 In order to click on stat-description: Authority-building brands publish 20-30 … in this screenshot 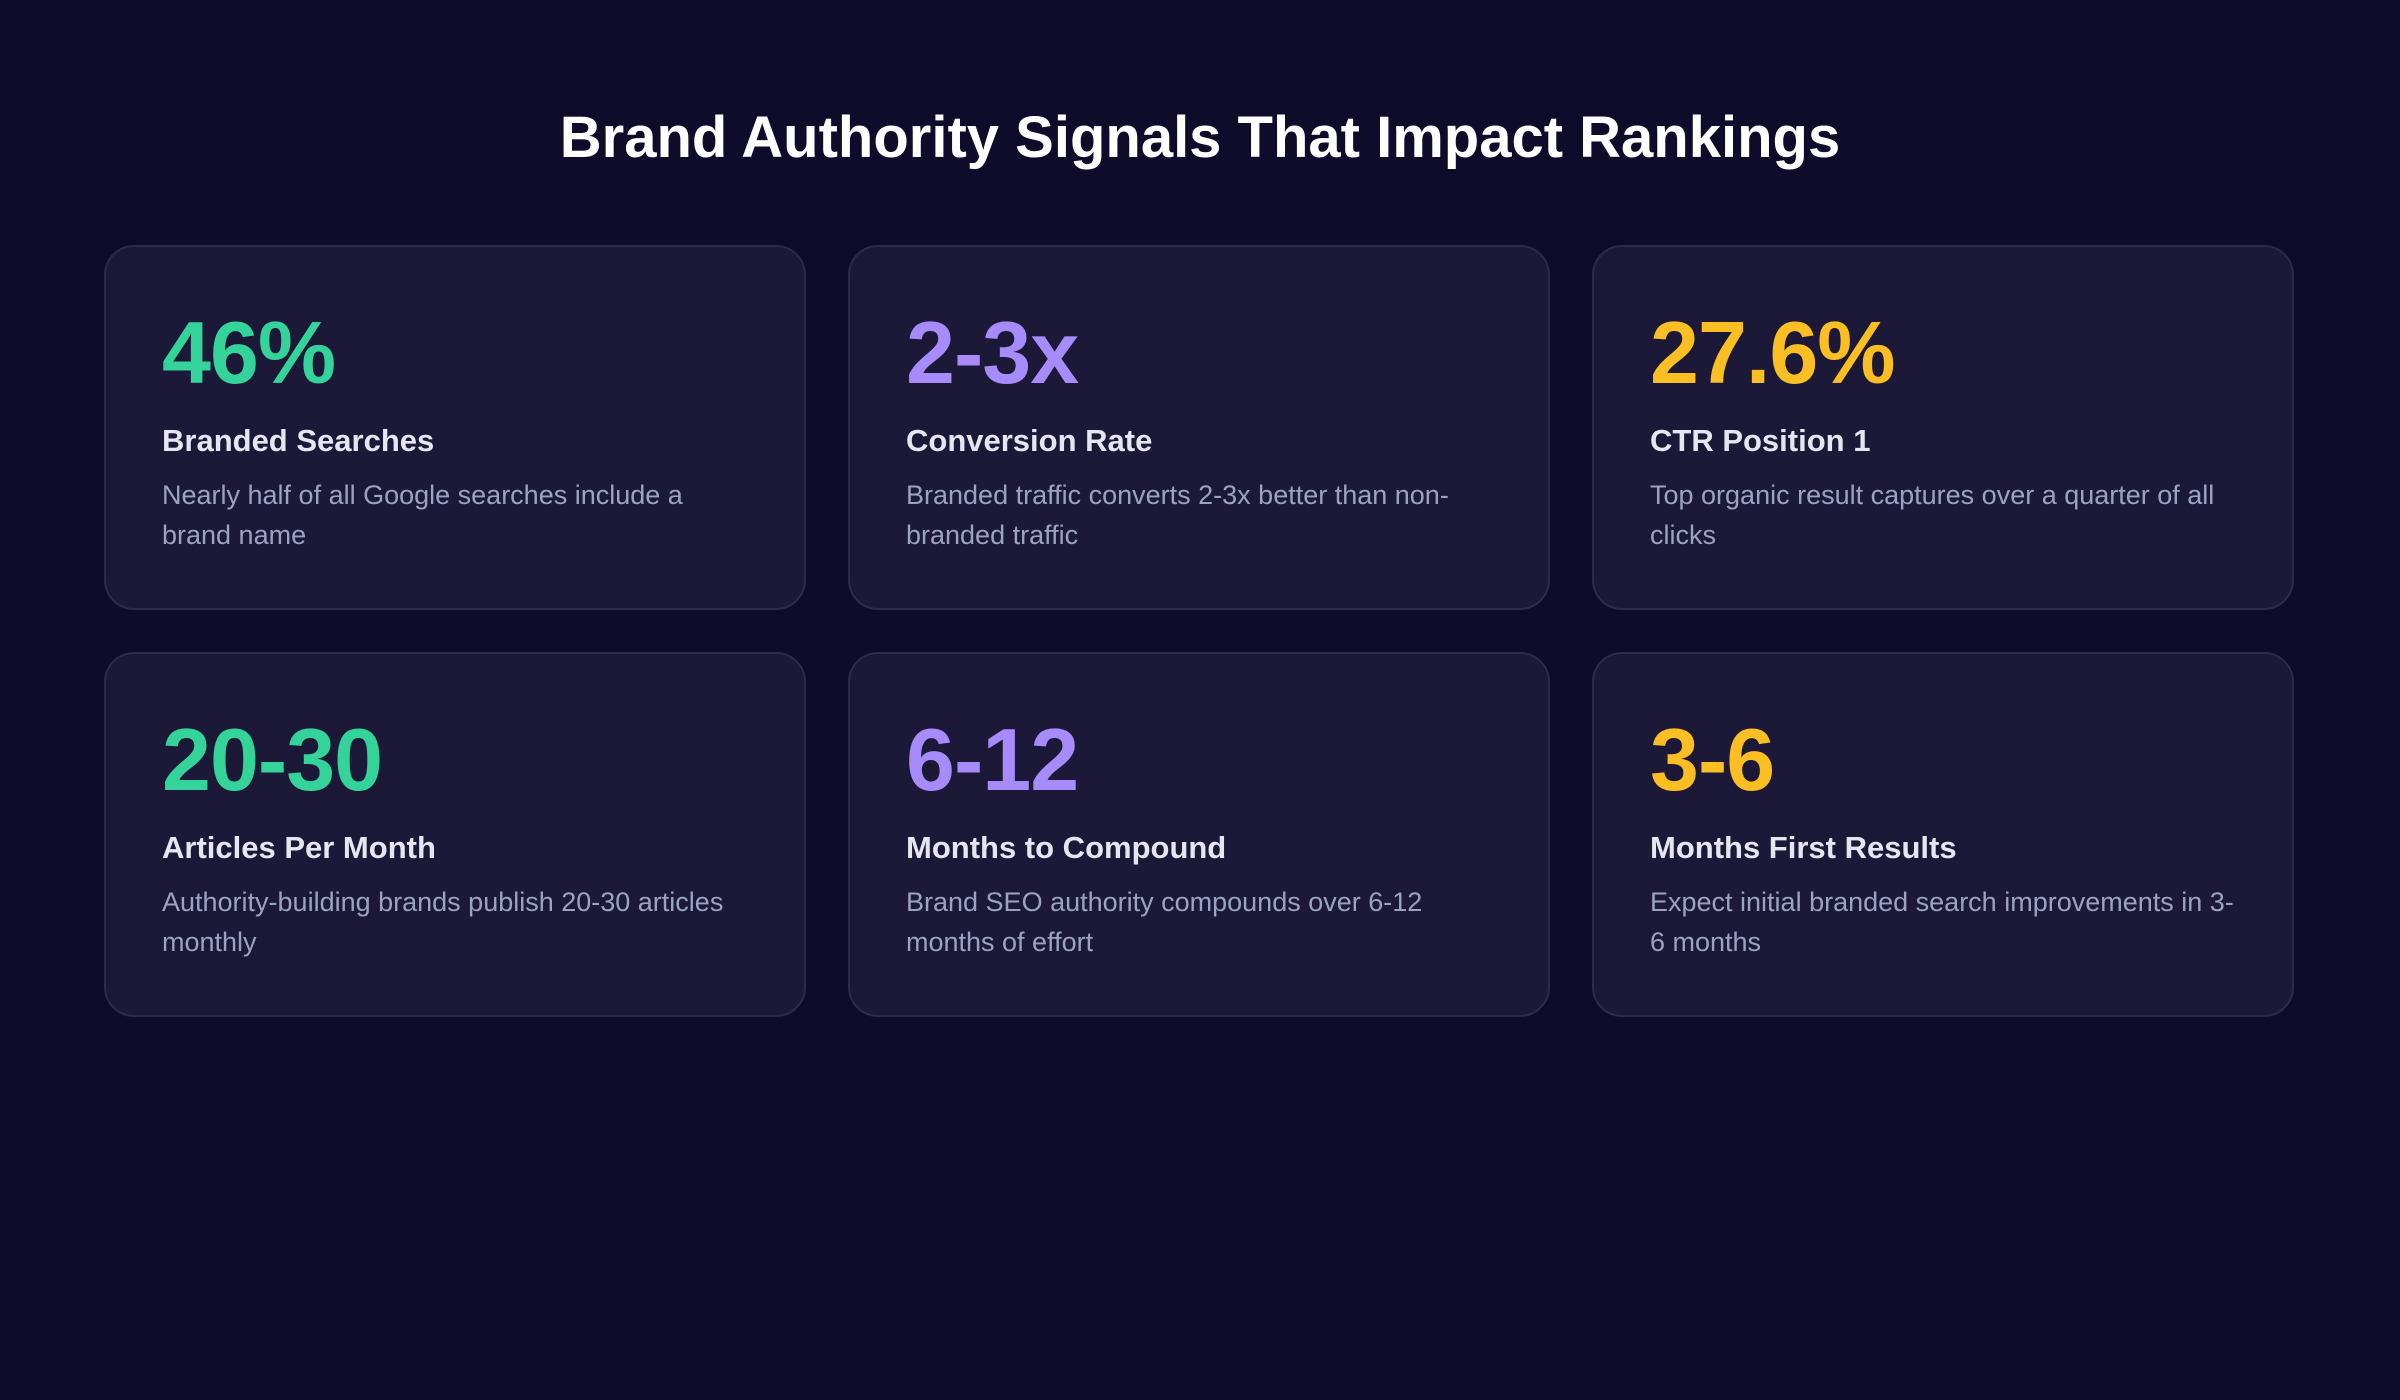, I will do `click(443, 922)`.